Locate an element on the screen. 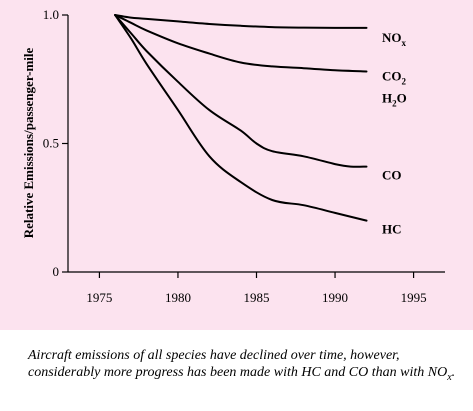 The width and height of the screenshot is (473, 411). x-tick-label-1980: 1980 is located at coordinates (178, 297).